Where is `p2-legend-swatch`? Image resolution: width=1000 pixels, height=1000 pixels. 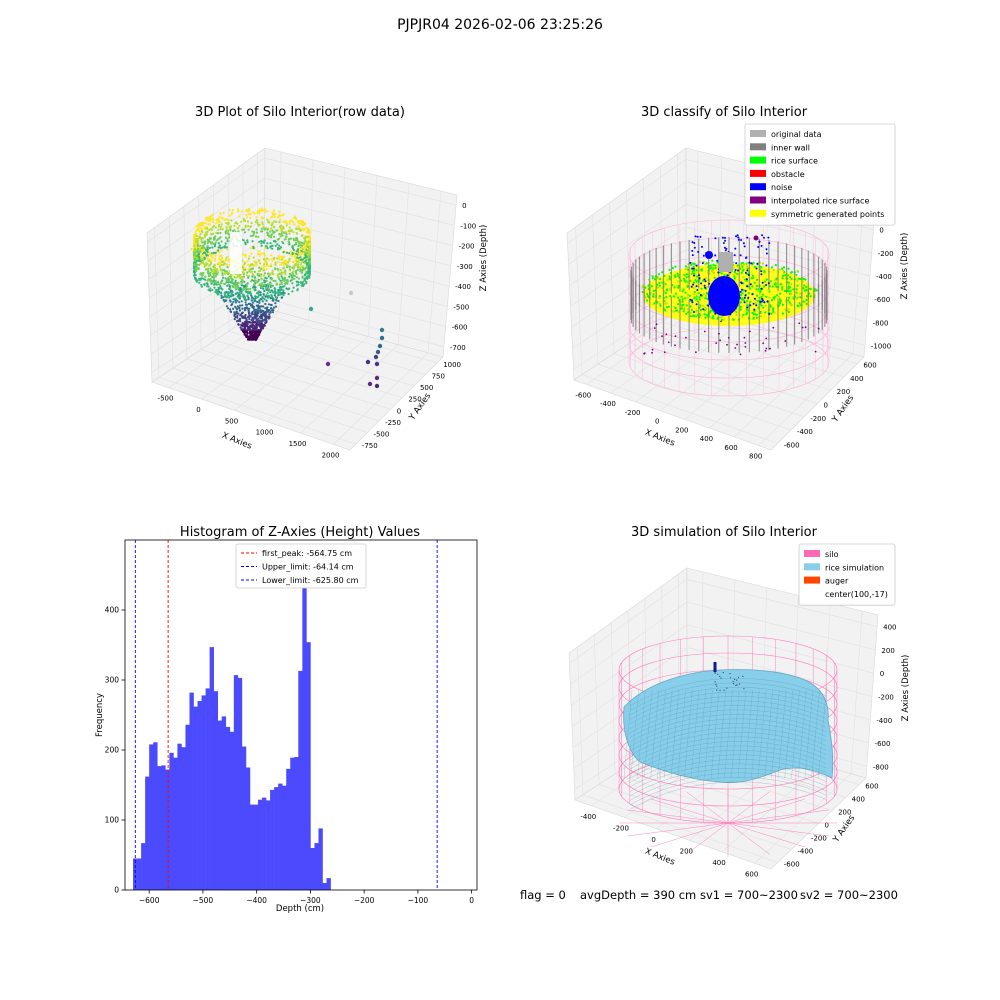 p2-legend-swatch is located at coordinates (758, 173).